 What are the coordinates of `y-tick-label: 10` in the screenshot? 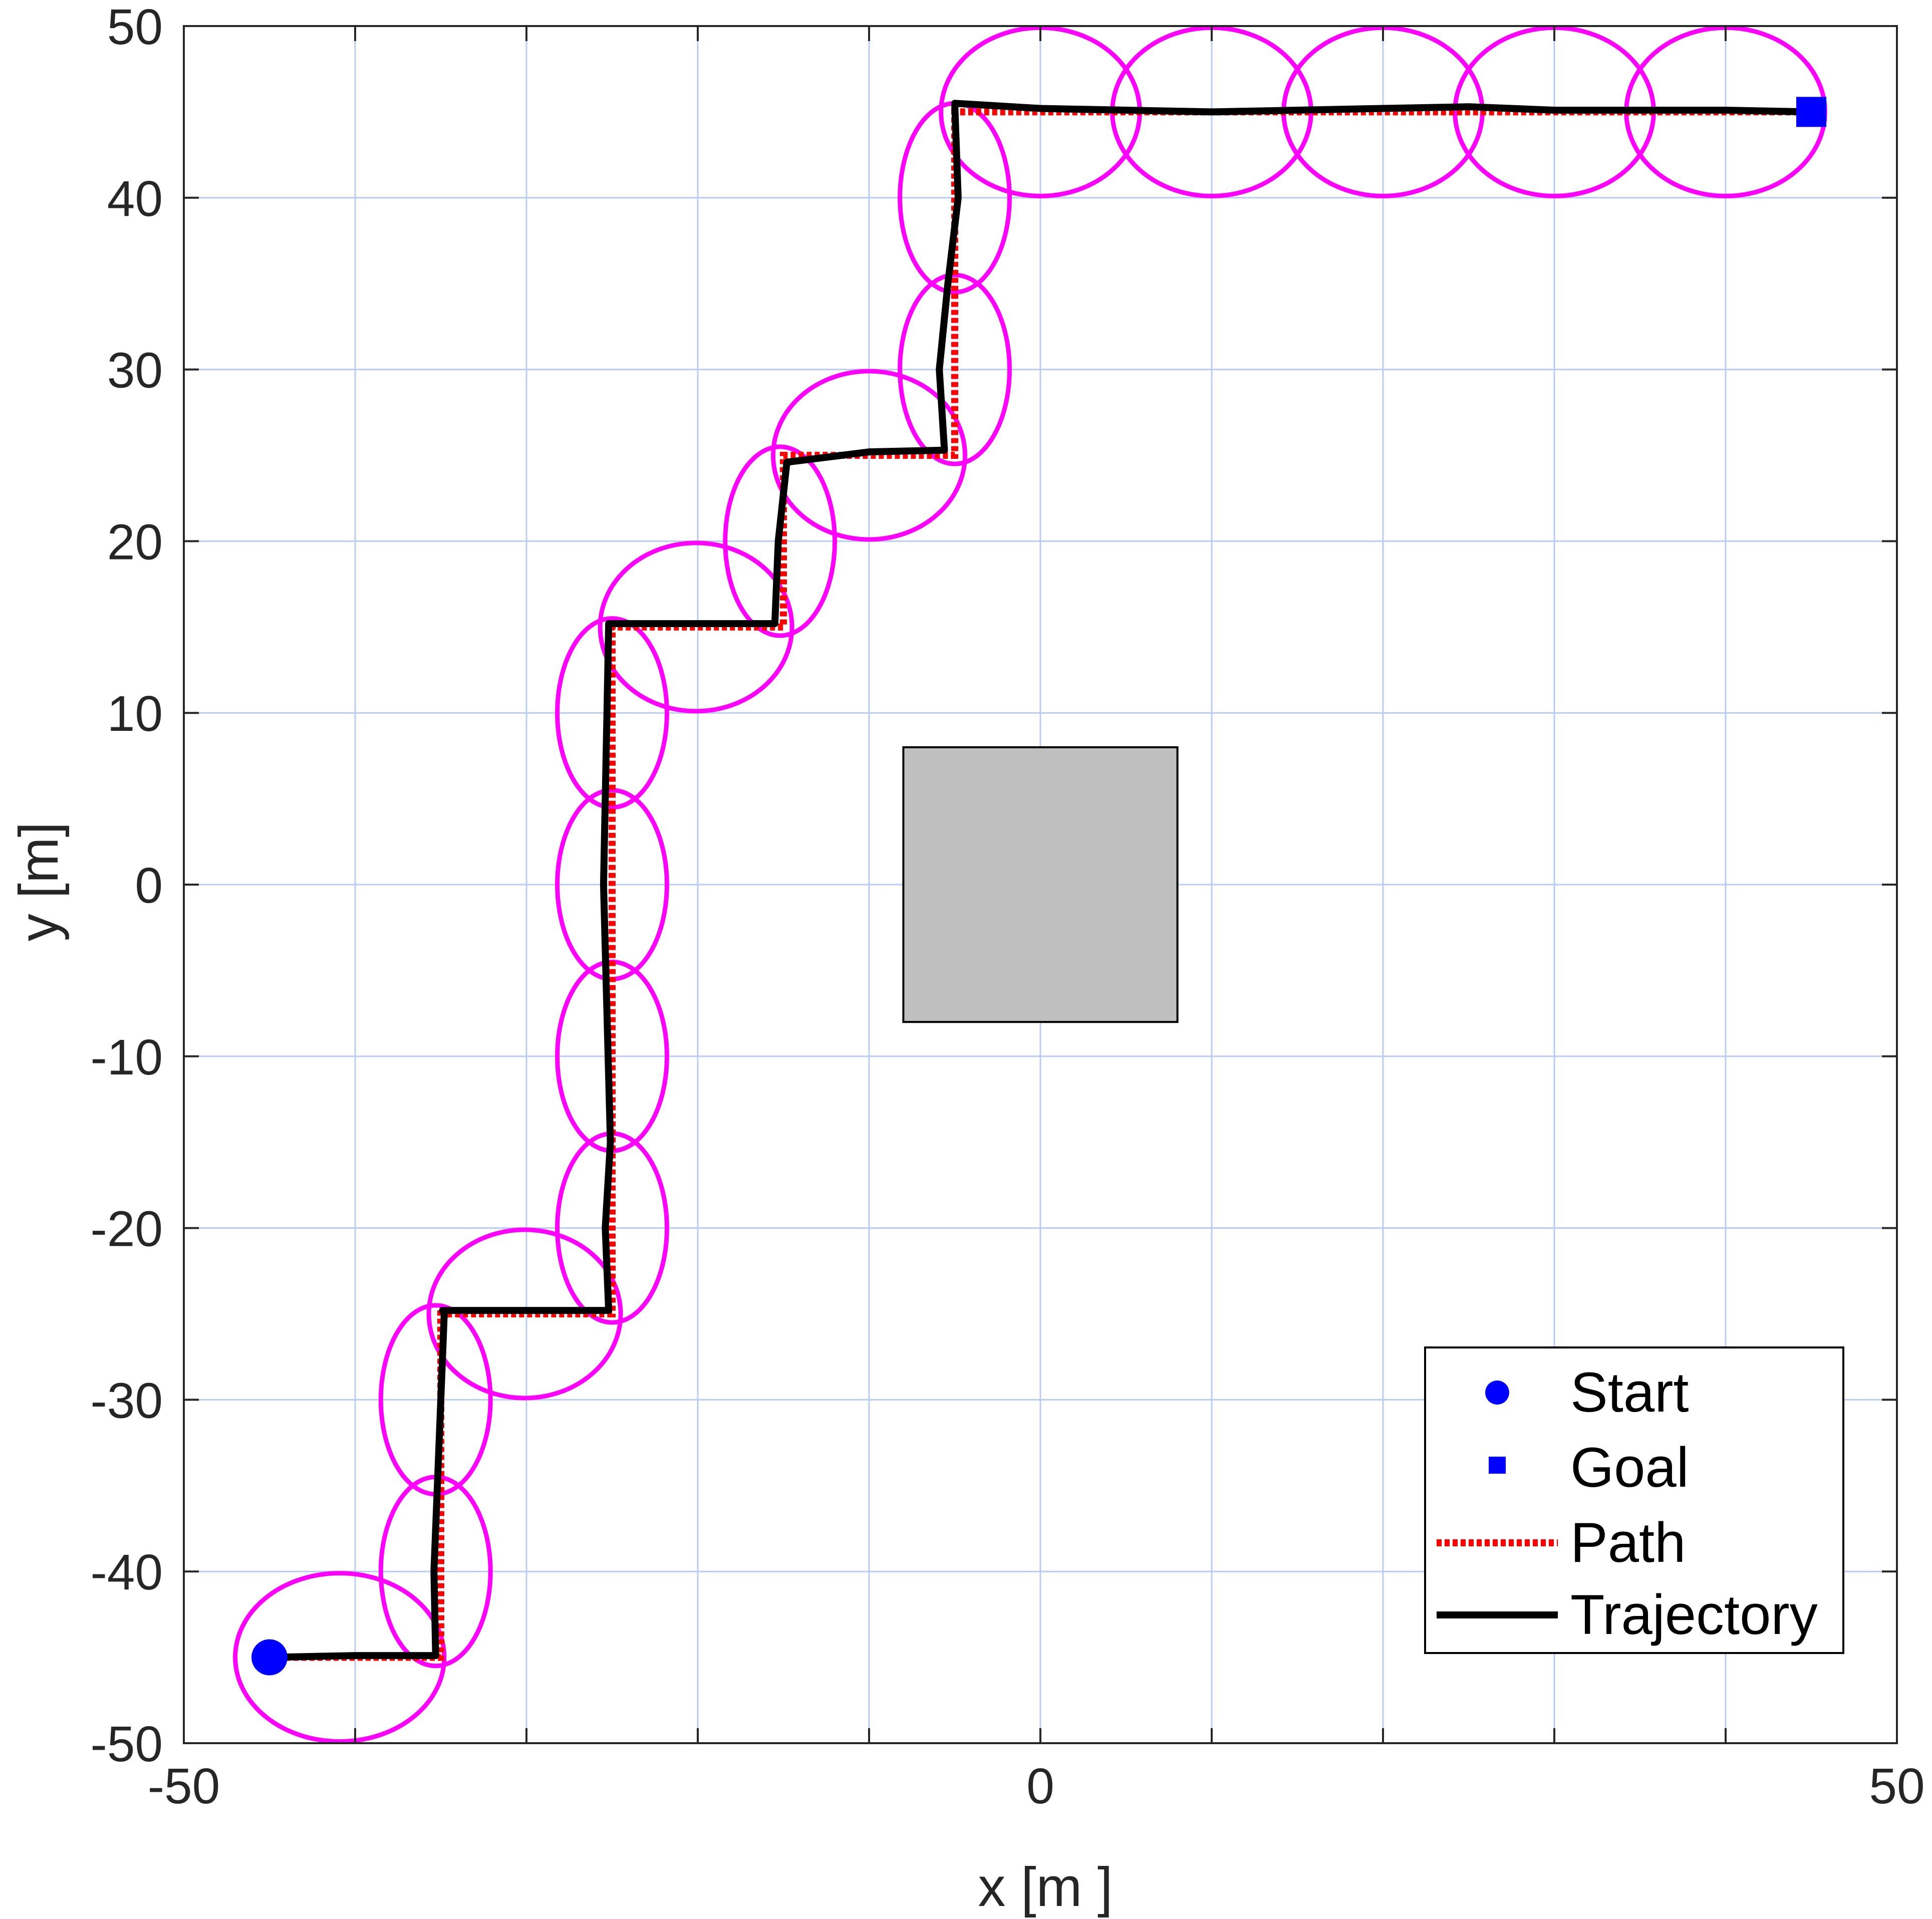 It's located at (135, 714).